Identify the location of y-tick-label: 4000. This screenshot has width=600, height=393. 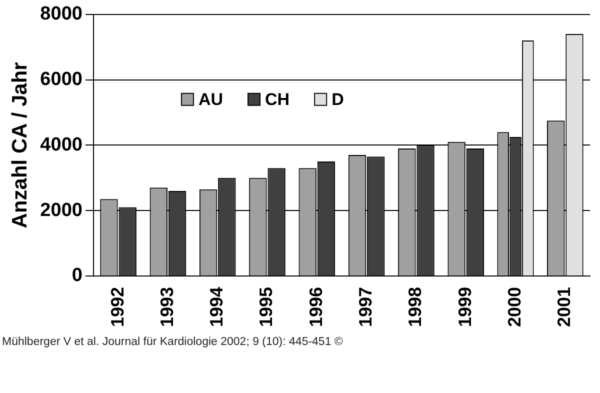
(61, 145).